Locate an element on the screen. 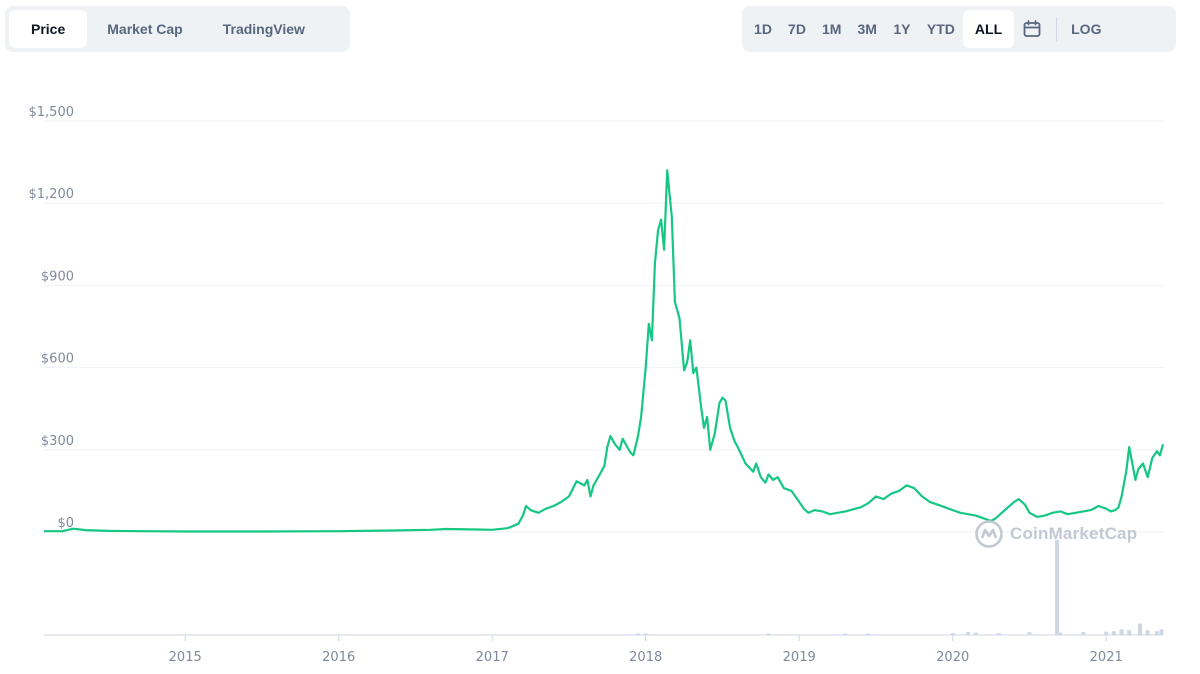 The height and width of the screenshot is (674, 1200). volume-spike-bar is located at coordinates (1057, 587).